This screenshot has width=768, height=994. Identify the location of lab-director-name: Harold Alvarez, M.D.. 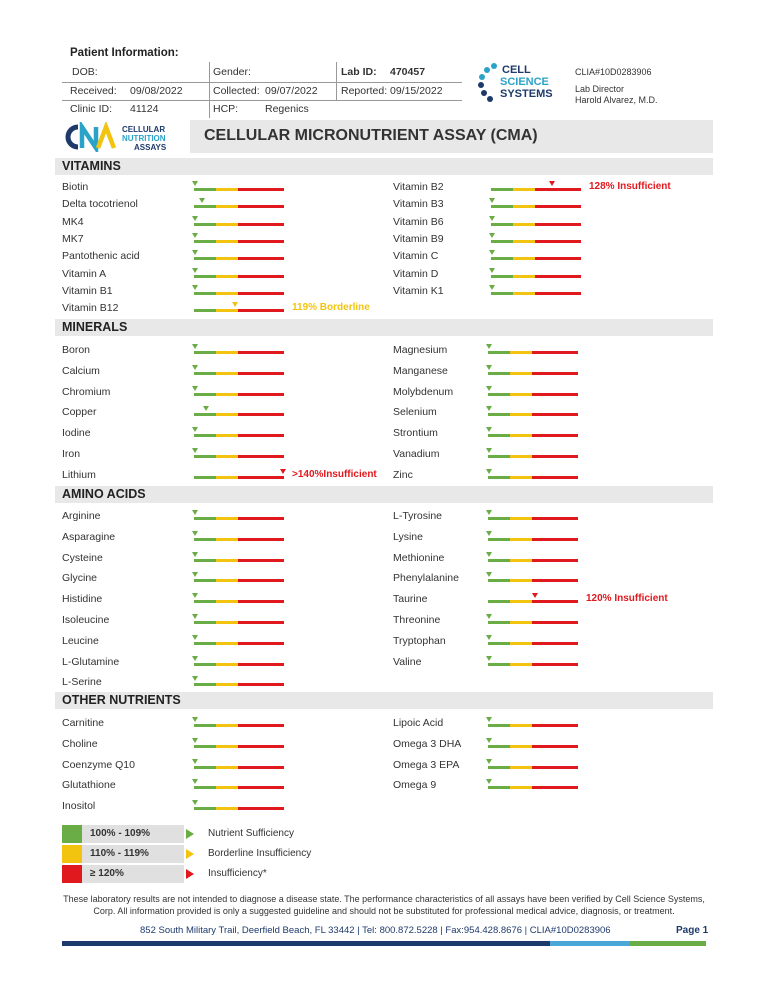
(616, 100).